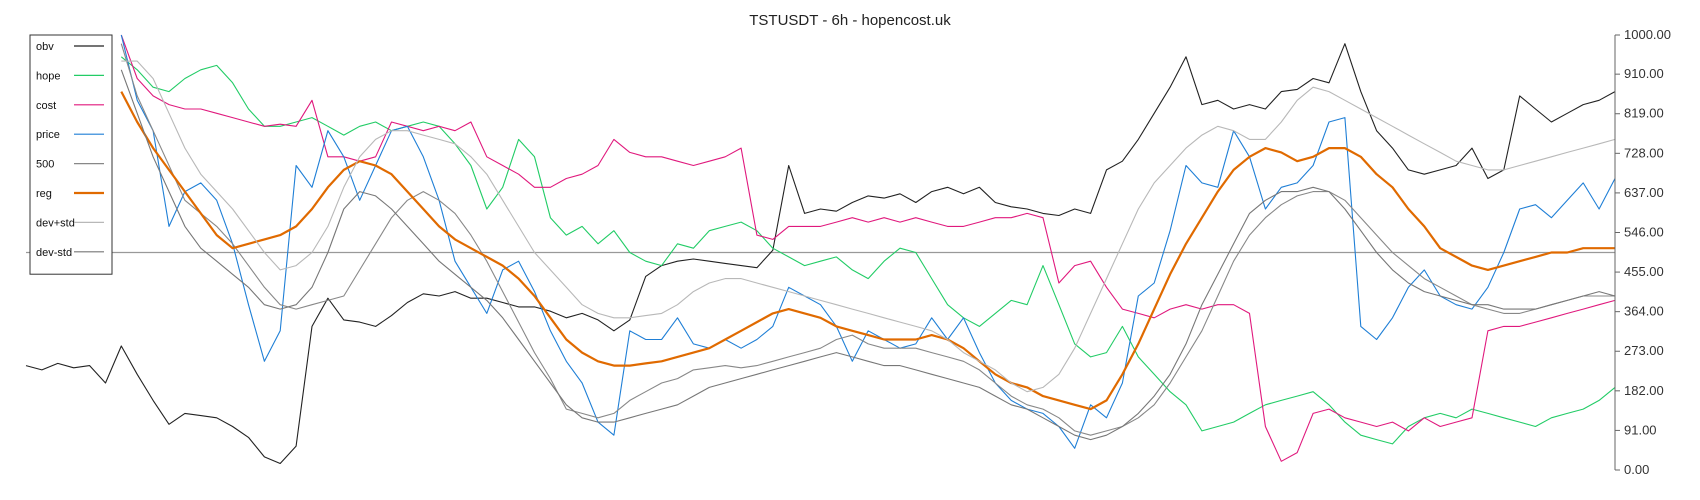  I want to click on y-tick-label: 182.00, so click(1644, 390).